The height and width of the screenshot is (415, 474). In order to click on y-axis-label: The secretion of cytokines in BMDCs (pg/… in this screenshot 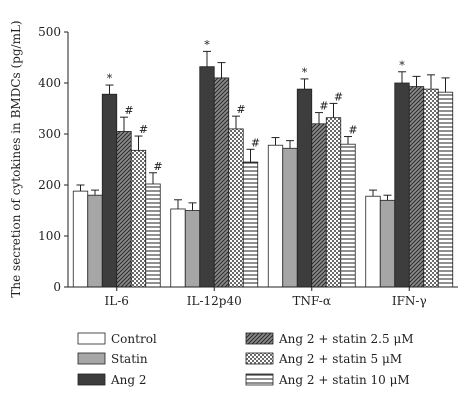, I will do `click(16, 158)`.